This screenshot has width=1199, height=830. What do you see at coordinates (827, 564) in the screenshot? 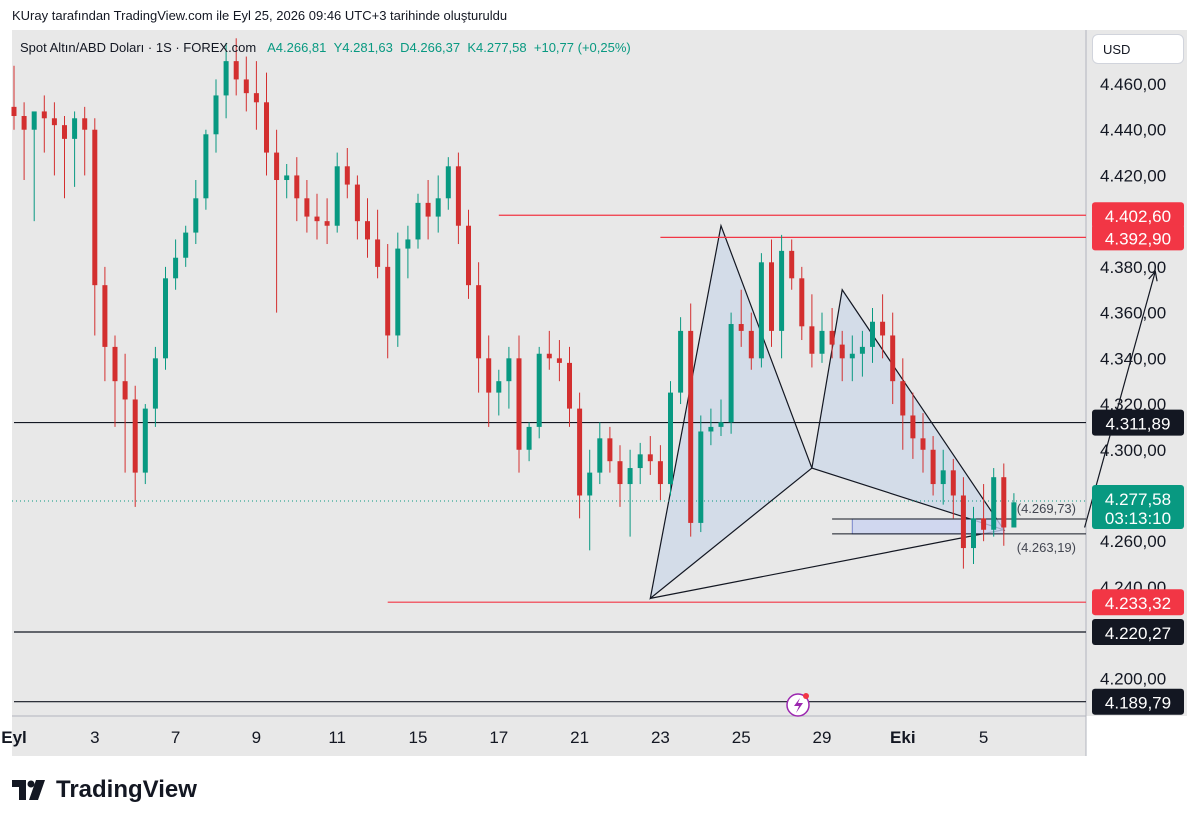
I see `harmonic-xd-leg` at bounding box center [827, 564].